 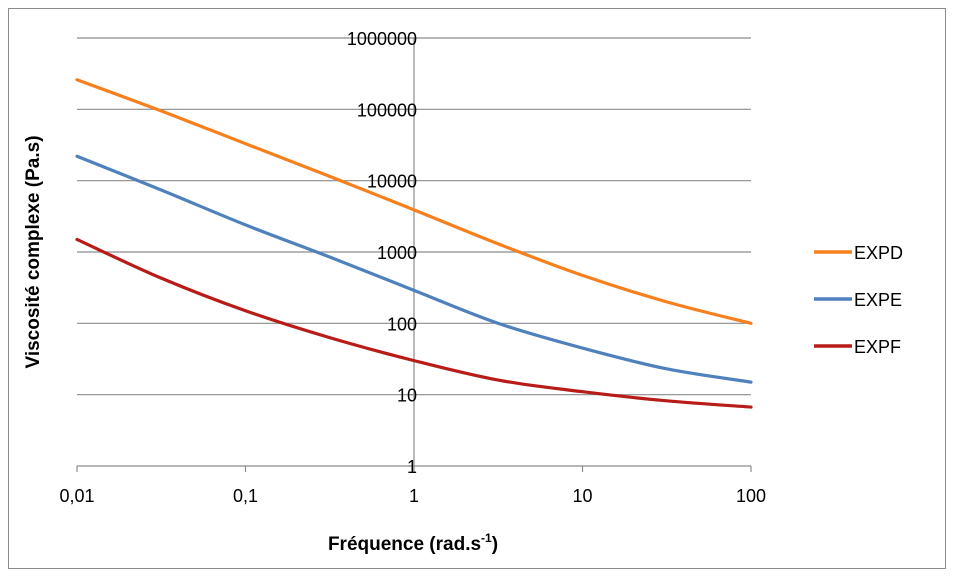 I want to click on x-axis-title-main: Fréquence (rad.s, so click(x=404, y=544).